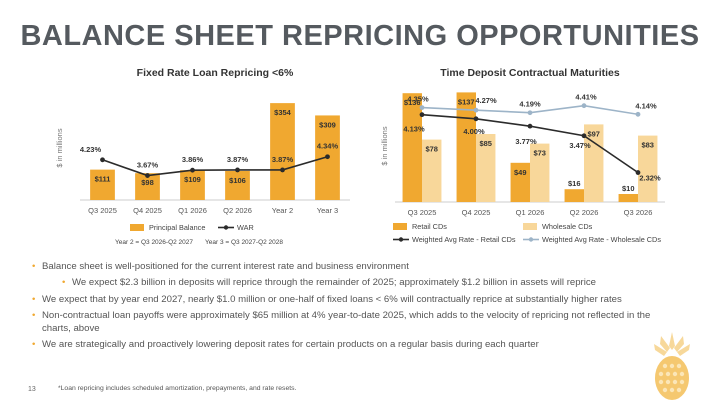 The height and width of the screenshot is (405, 720). What do you see at coordinates (192, 179) in the screenshot?
I see `bar-data-label: $109` at bounding box center [192, 179].